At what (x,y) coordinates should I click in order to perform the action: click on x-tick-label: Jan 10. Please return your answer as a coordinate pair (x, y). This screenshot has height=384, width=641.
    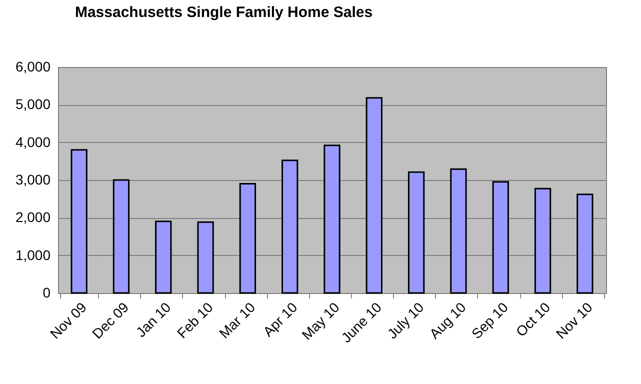
    Looking at the image, I should click on (153, 319).